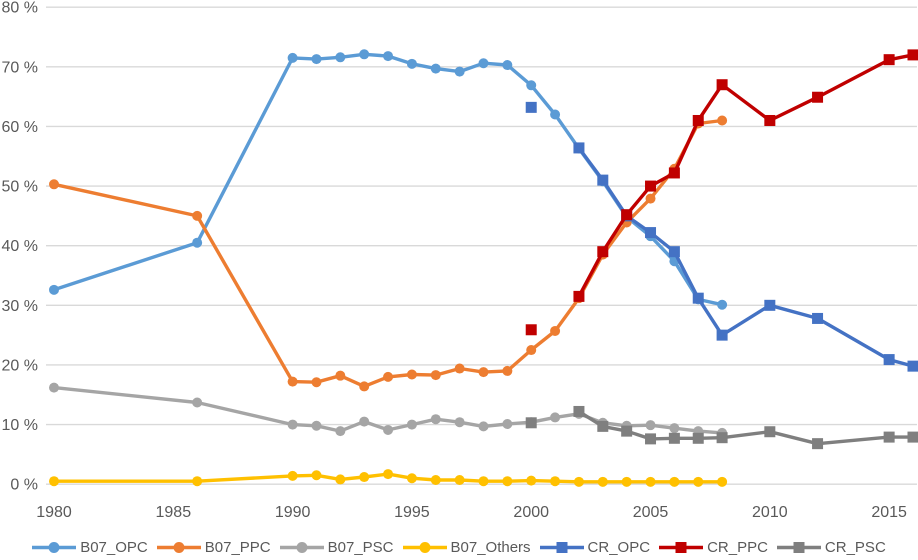 This screenshot has height=560, width=918. I want to click on legend-label-B07_PPC: B07_PPC, so click(237, 547).